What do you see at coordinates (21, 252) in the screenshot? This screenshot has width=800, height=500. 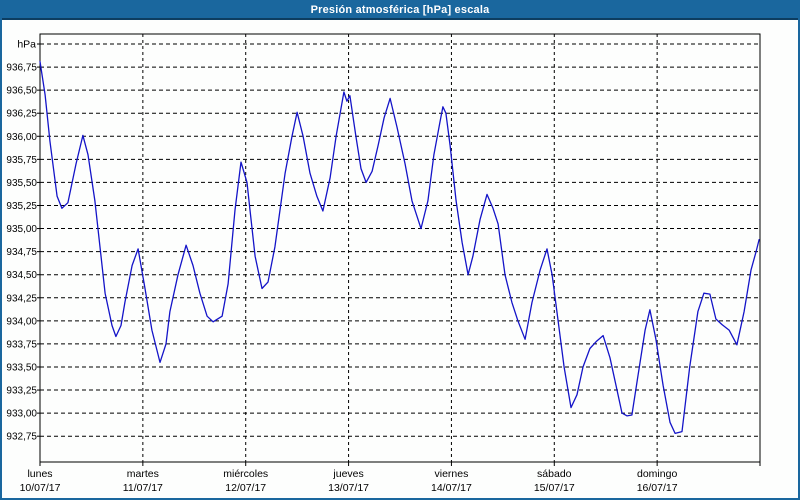 I see `y-tick-label: 934,75` at bounding box center [21, 252].